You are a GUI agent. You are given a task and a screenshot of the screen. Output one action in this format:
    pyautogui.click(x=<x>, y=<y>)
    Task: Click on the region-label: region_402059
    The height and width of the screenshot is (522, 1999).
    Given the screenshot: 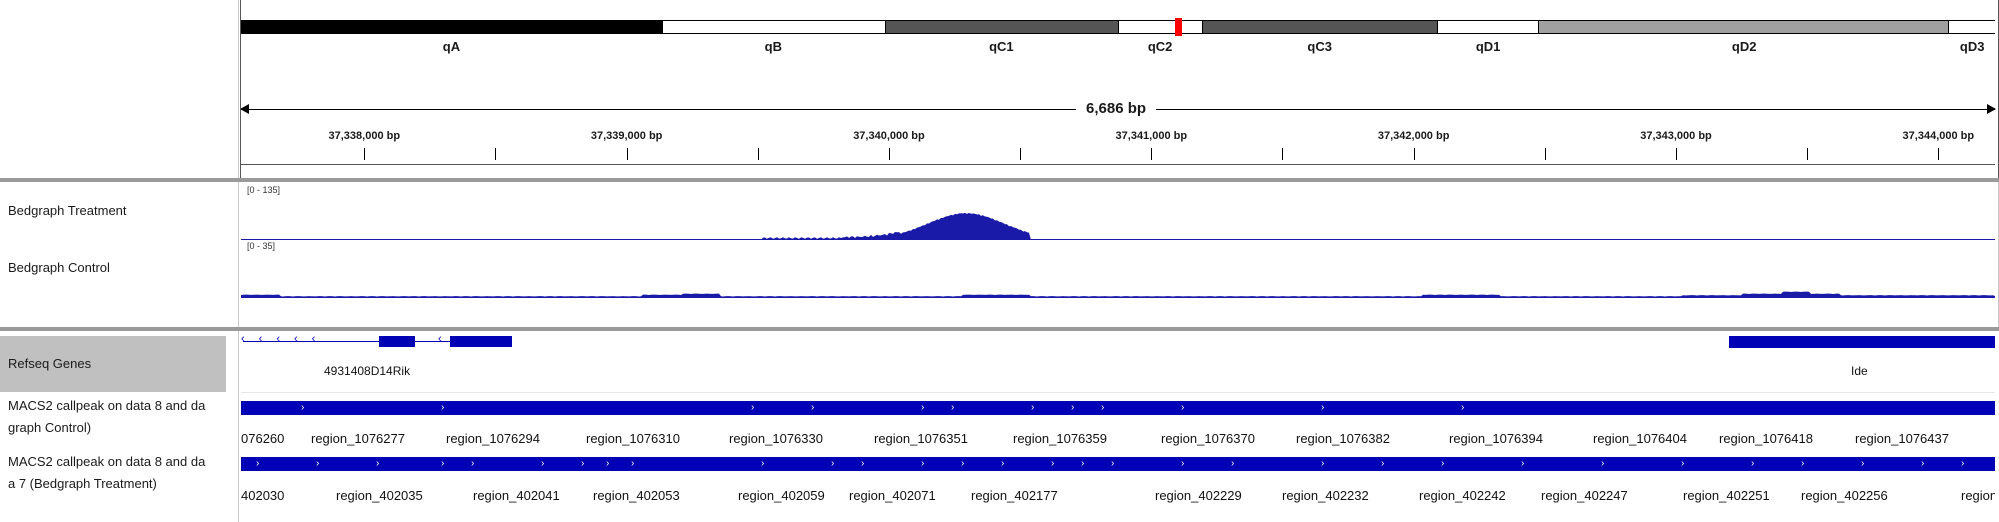 What is the action you would take?
    pyautogui.click(x=781, y=495)
    